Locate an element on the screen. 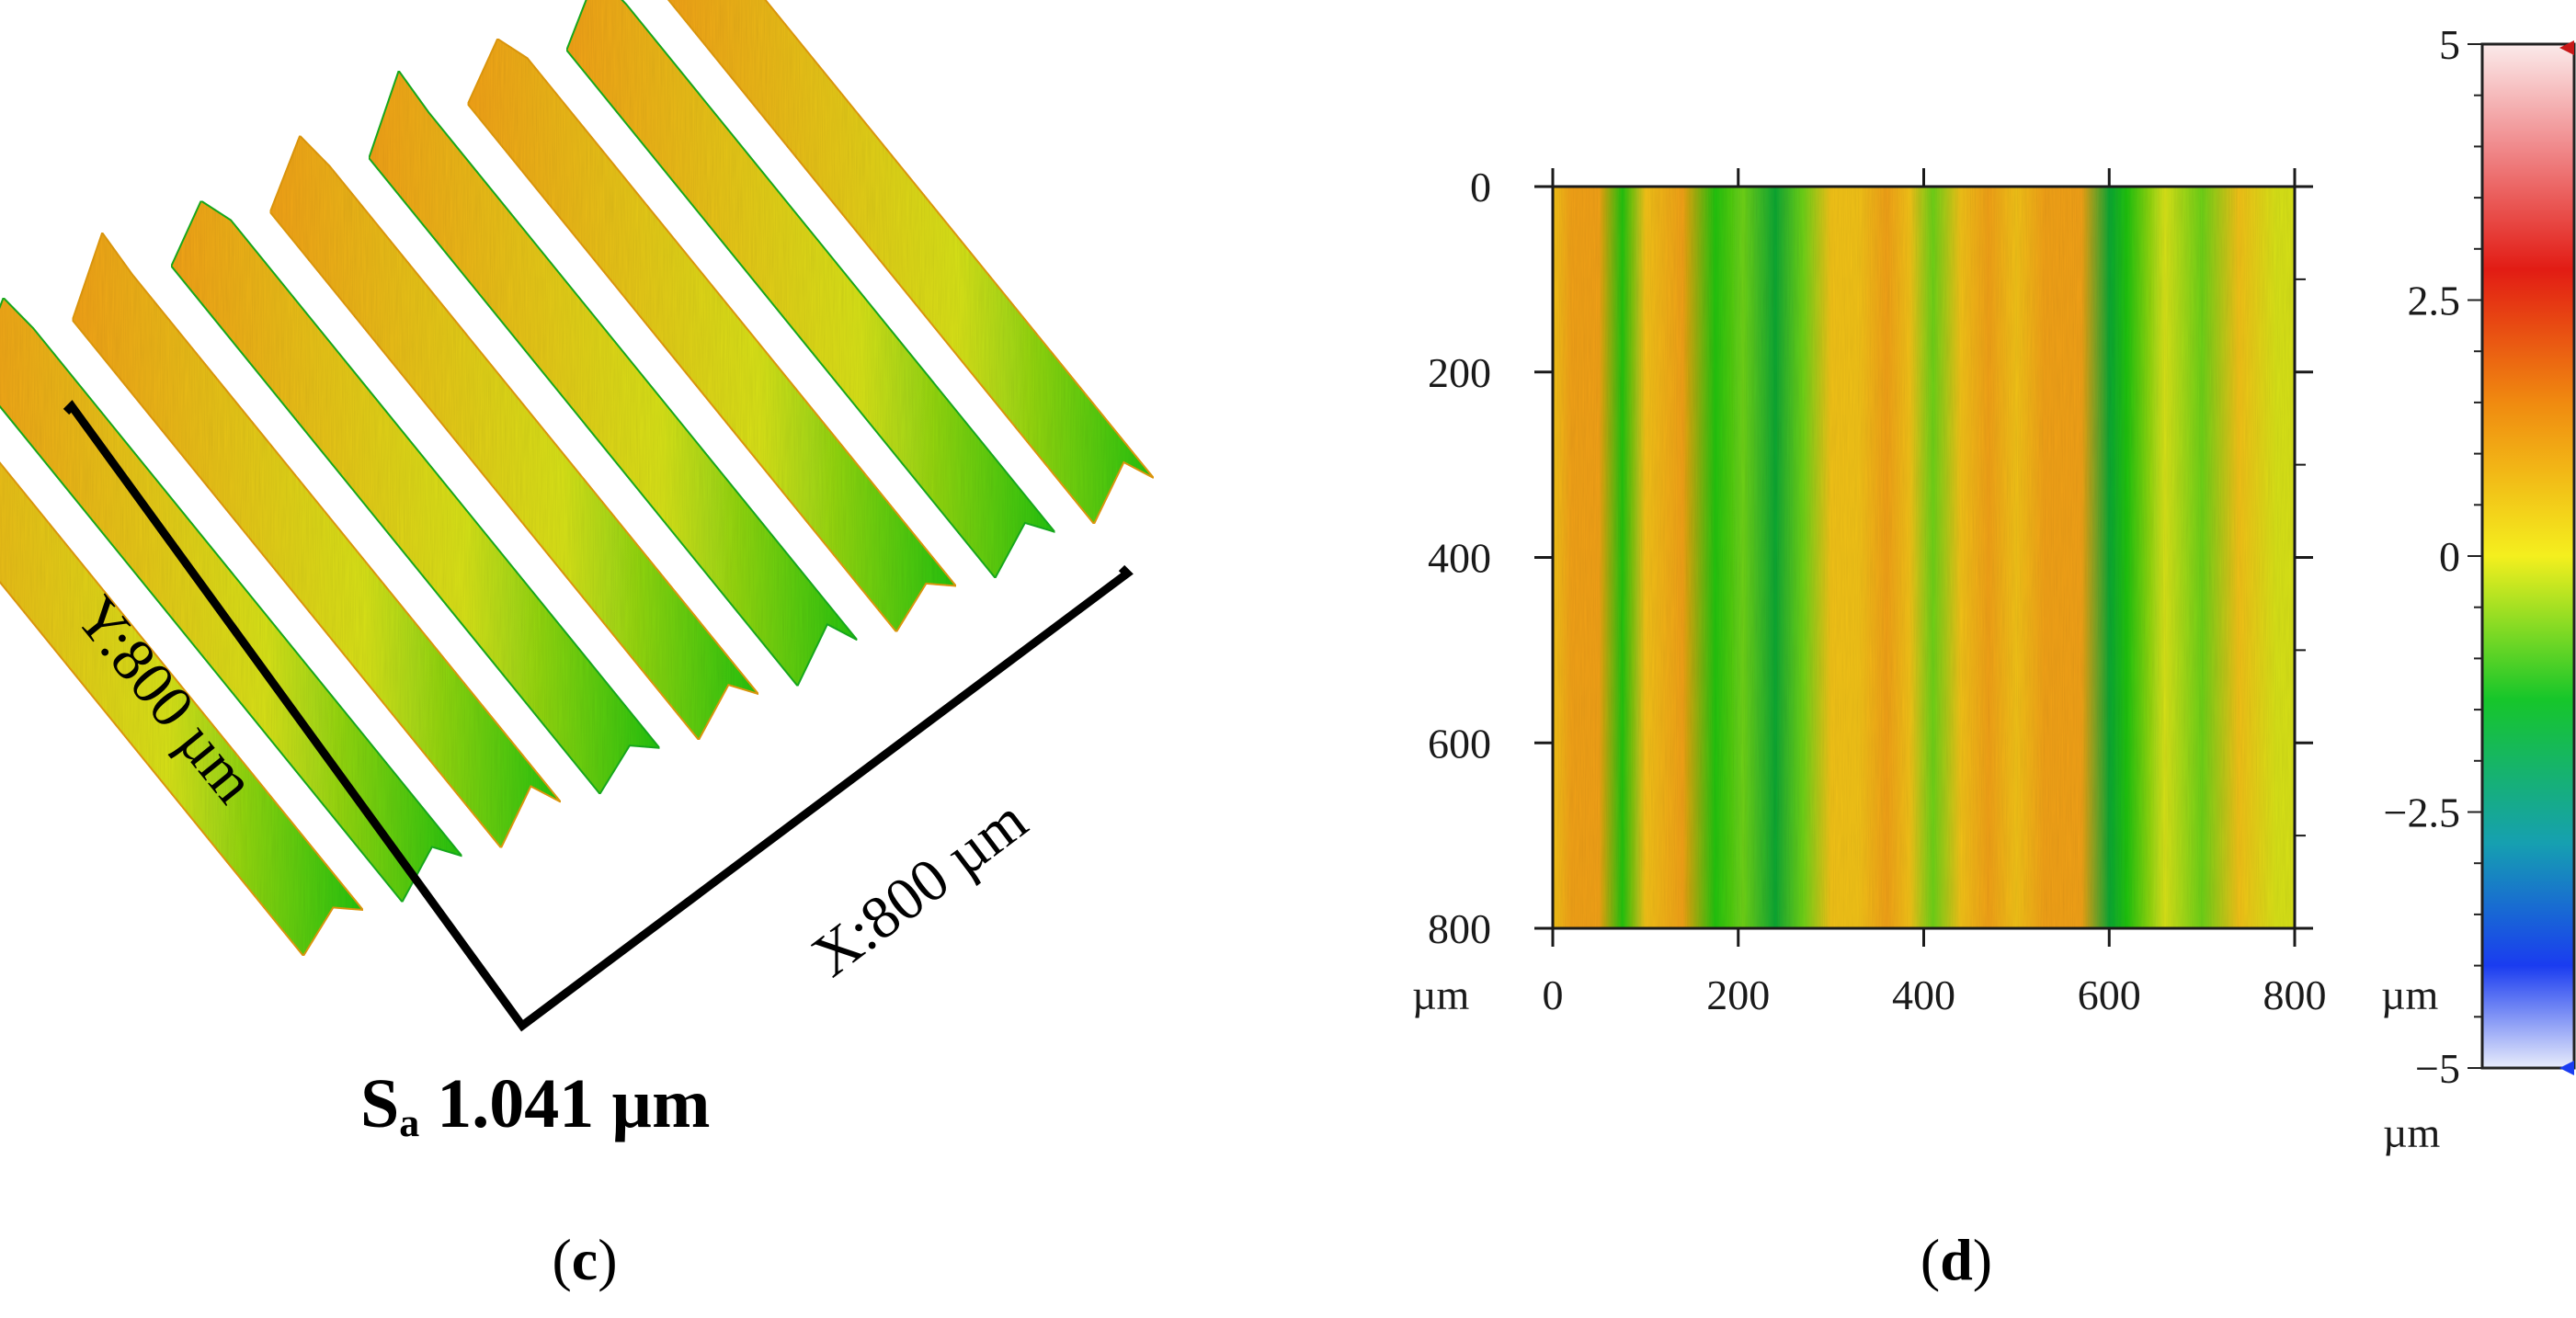  colorbar-unit: µm is located at coordinates (2412, 1132).